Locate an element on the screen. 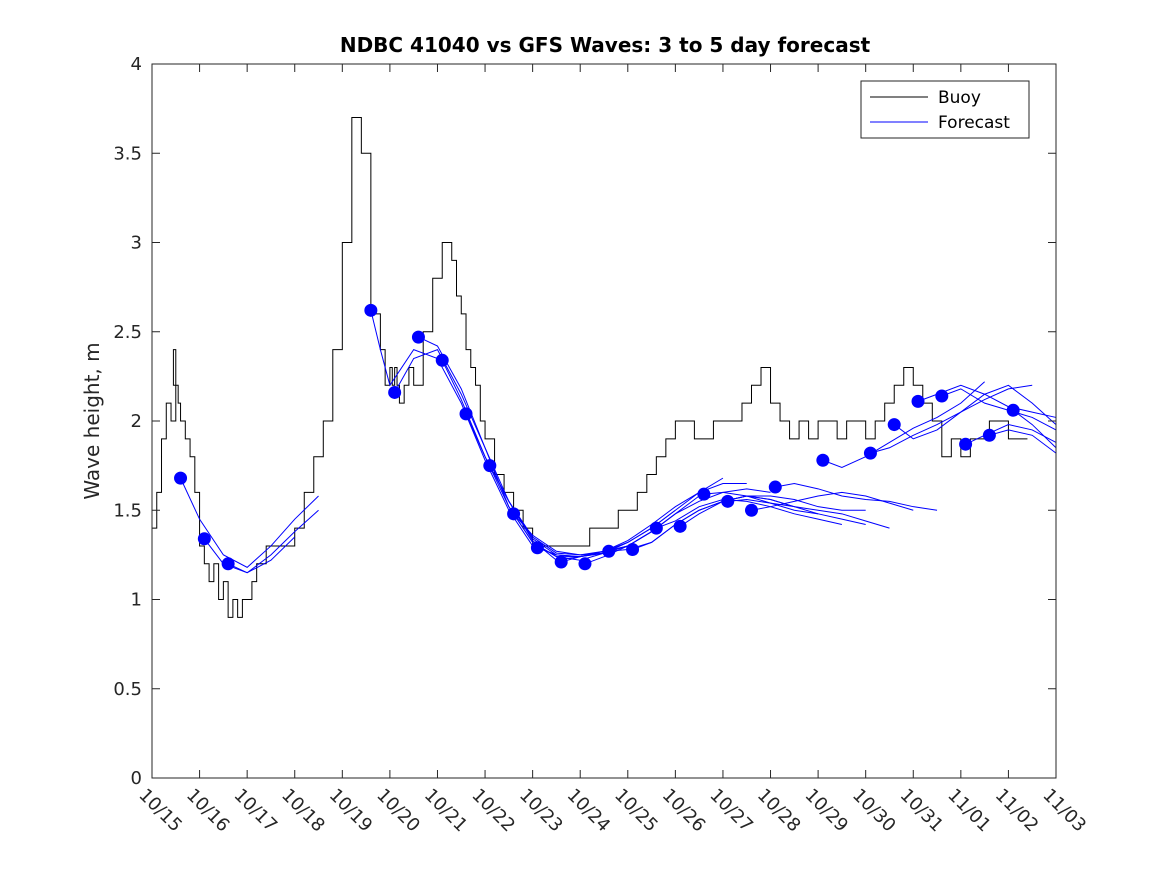 This screenshot has width=1167, height=875. y-tick-label: 1 is located at coordinates (136, 600).